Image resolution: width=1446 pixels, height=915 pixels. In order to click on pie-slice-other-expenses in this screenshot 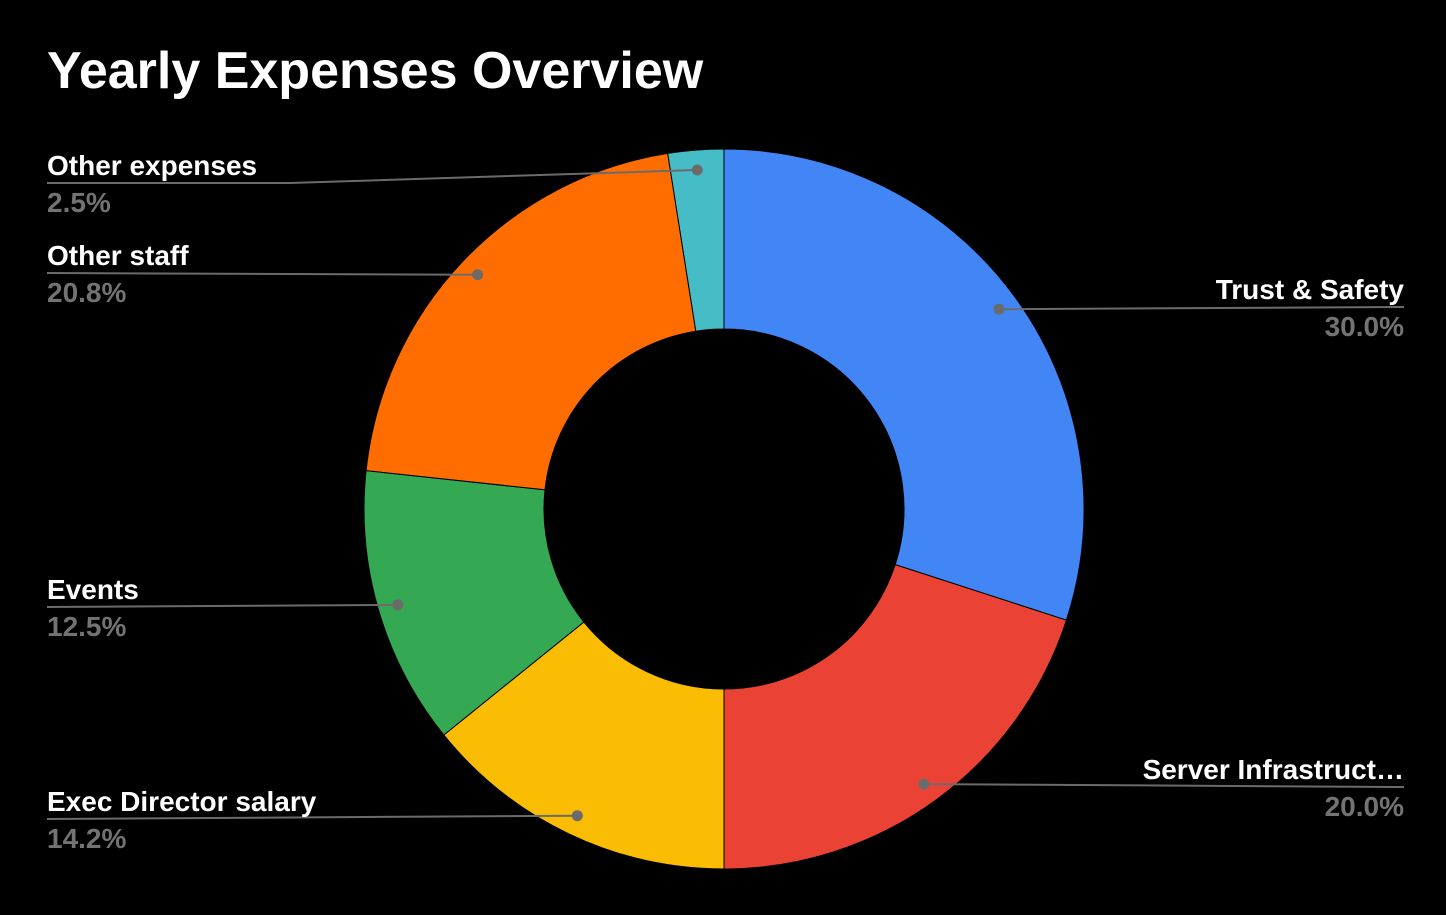, I will do `click(696, 240)`.